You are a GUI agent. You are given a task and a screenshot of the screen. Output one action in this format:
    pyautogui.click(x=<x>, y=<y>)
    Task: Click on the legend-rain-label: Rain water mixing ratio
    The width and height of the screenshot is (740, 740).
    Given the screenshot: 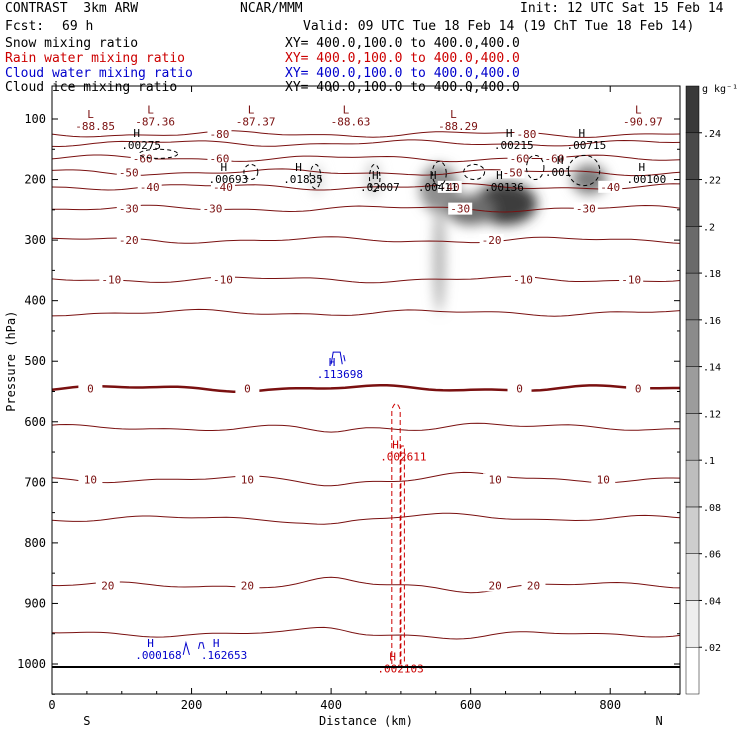 What is the action you would take?
    pyautogui.click(x=95, y=58)
    